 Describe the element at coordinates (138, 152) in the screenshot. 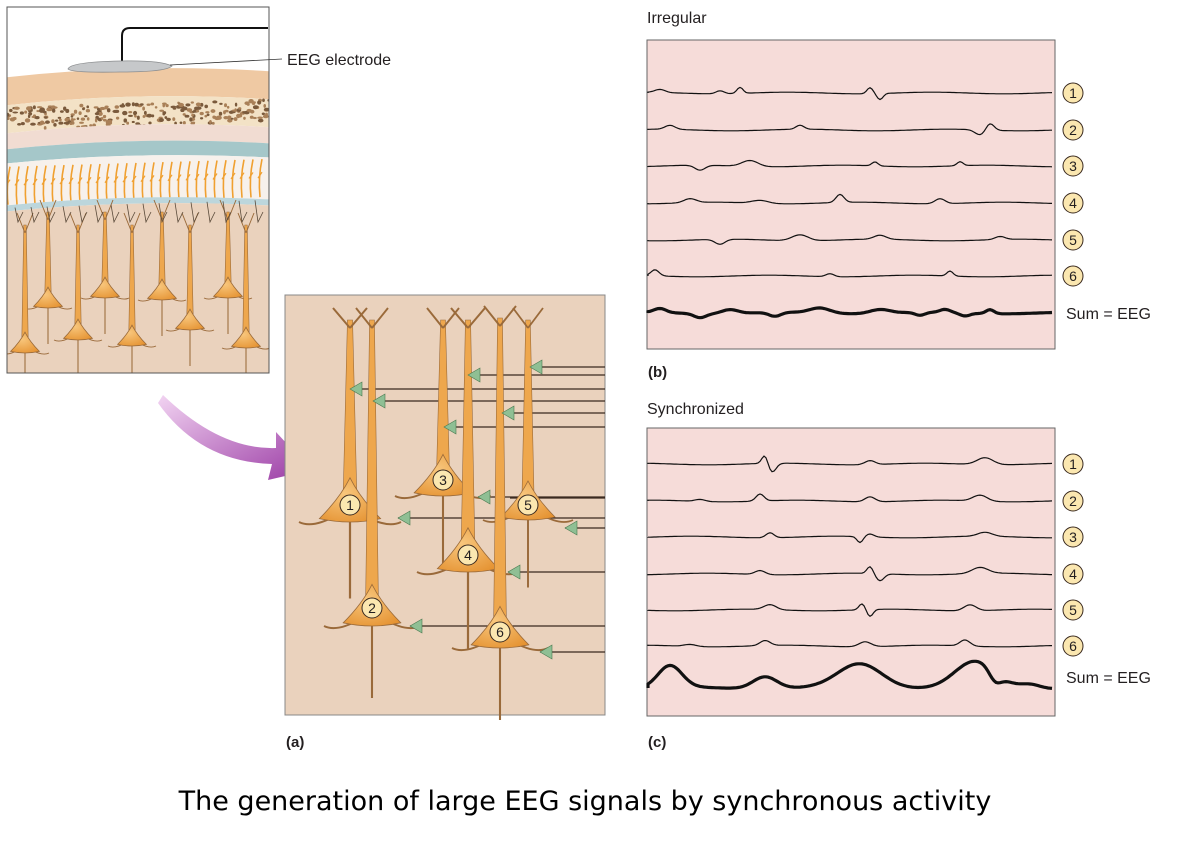

I see `arachnoid-layer` at that location.